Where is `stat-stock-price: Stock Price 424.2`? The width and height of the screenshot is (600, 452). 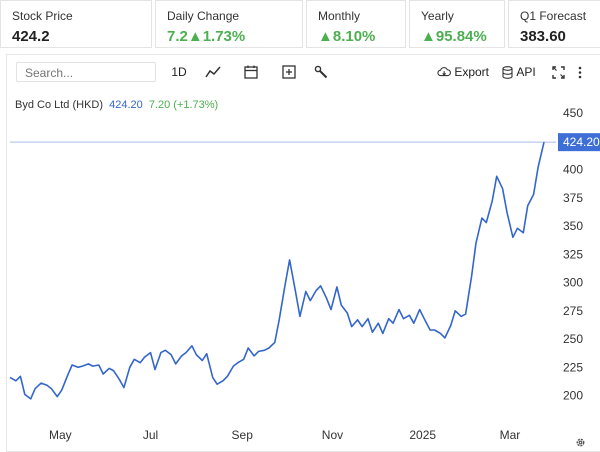 stat-stock-price: Stock Price 424.2 is located at coordinates (76, 24).